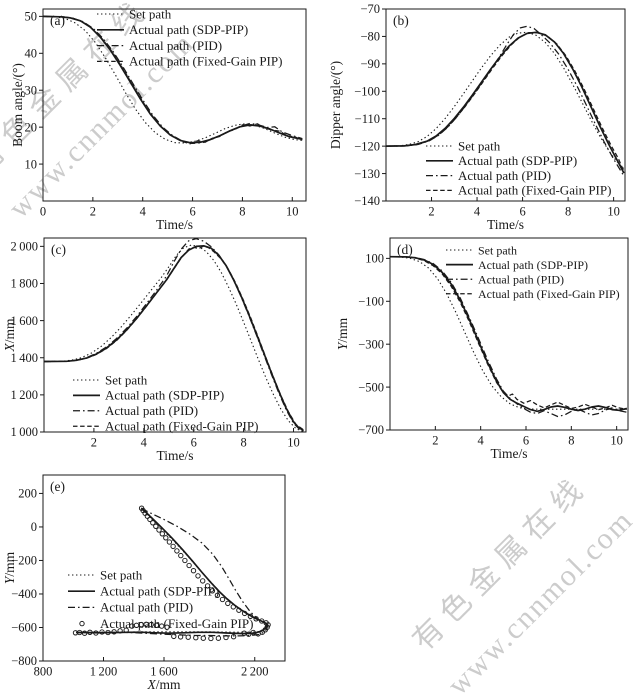 Image resolution: width=633 pixels, height=698 pixels. Describe the element at coordinates (242, 212) in the screenshot. I see `x-tick-label: 8` at that location.